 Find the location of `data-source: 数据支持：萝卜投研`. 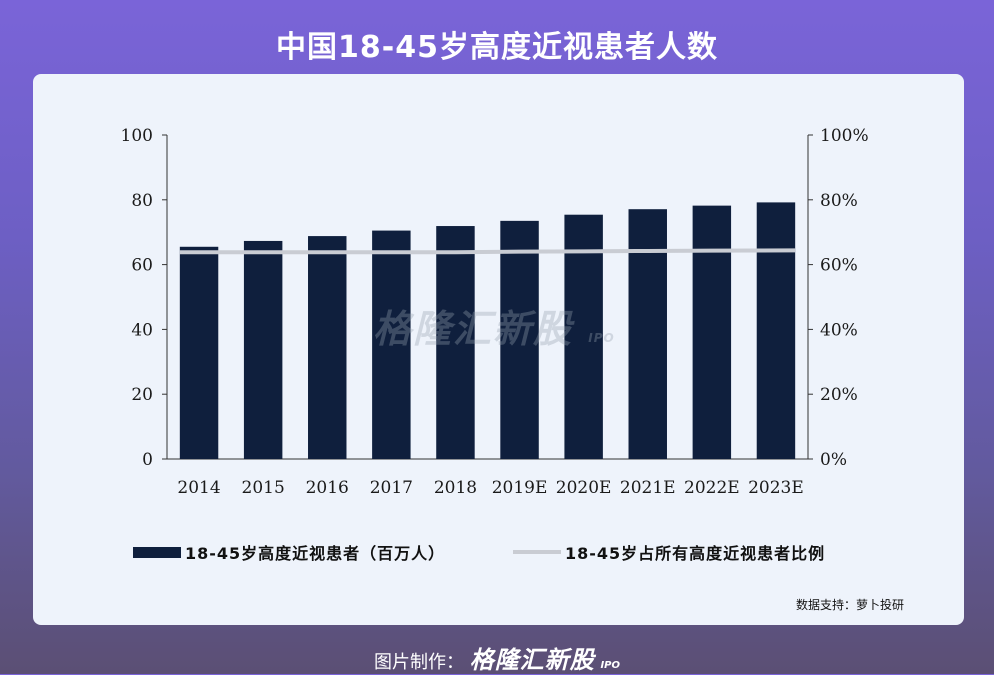

data-source: 数据支持：萝卜投研 is located at coordinates (849, 605).